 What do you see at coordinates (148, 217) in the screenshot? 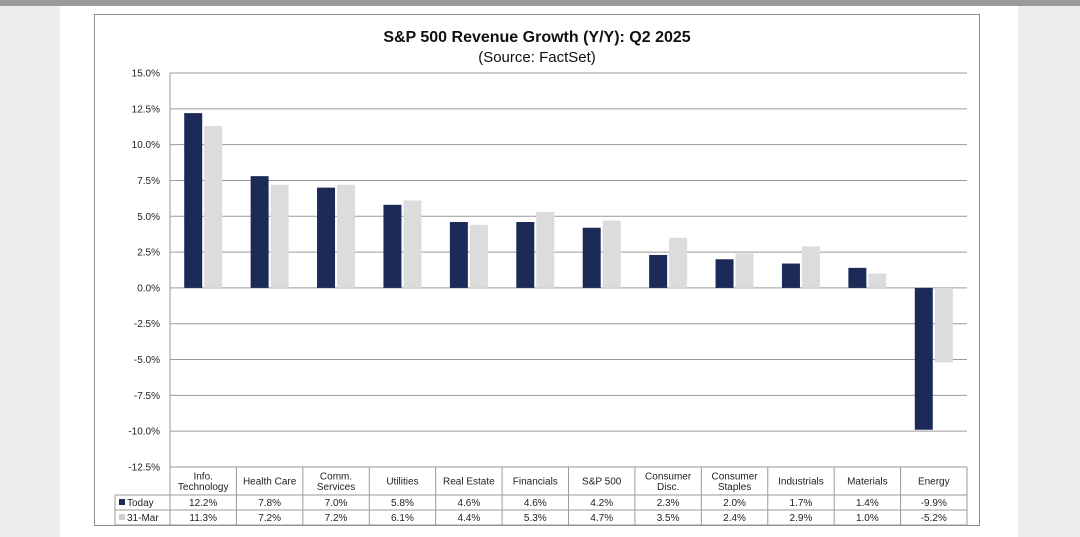
I see `y-tick-label: 5.0%` at bounding box center [148, 217].